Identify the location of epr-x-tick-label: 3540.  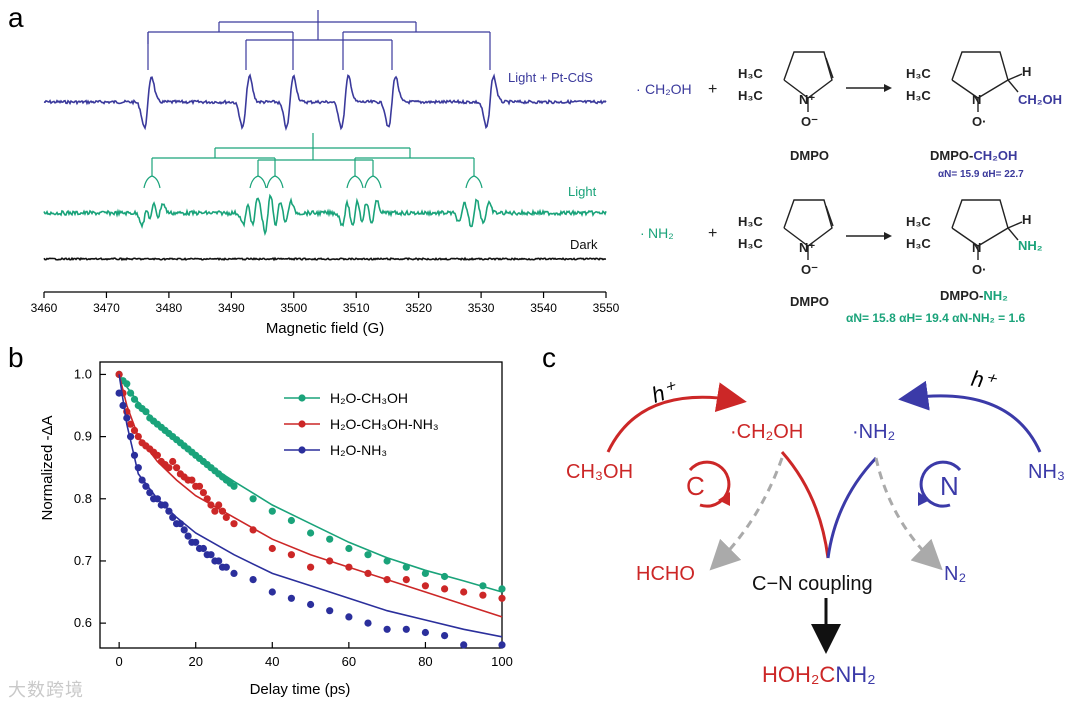
(543, 308).